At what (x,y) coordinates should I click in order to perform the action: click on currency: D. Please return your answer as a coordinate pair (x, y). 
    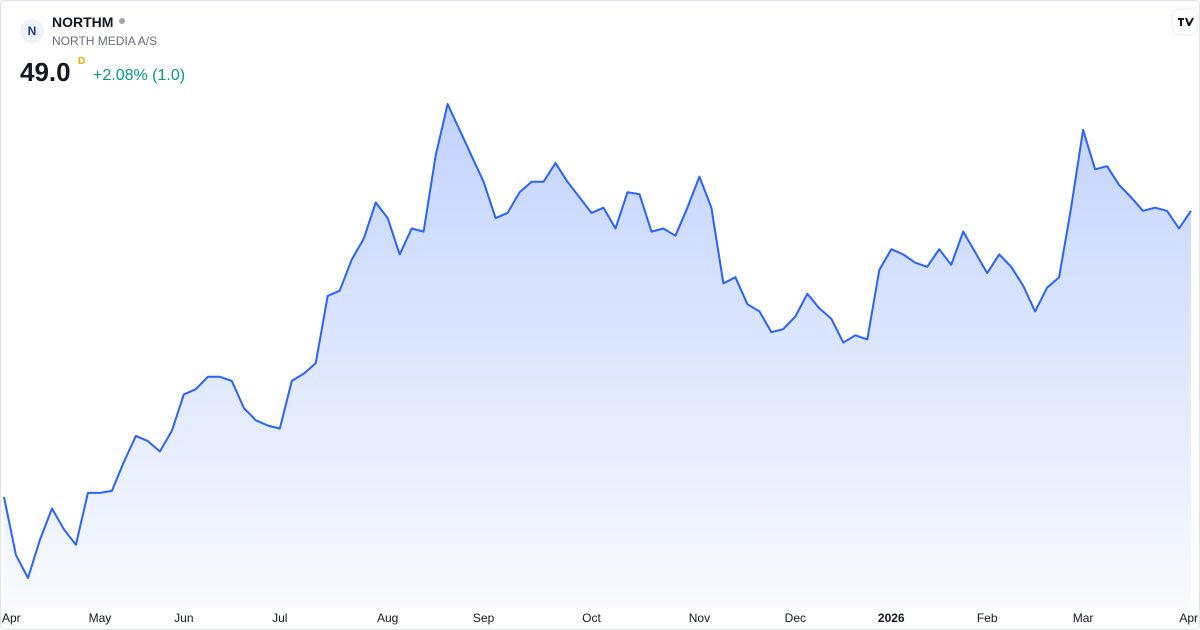
    Looking at the image, I should click on (82, 61).